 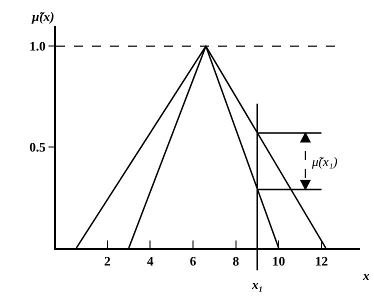 I want to click on y-tick-label: 1.0, so click(x=37, y=46).